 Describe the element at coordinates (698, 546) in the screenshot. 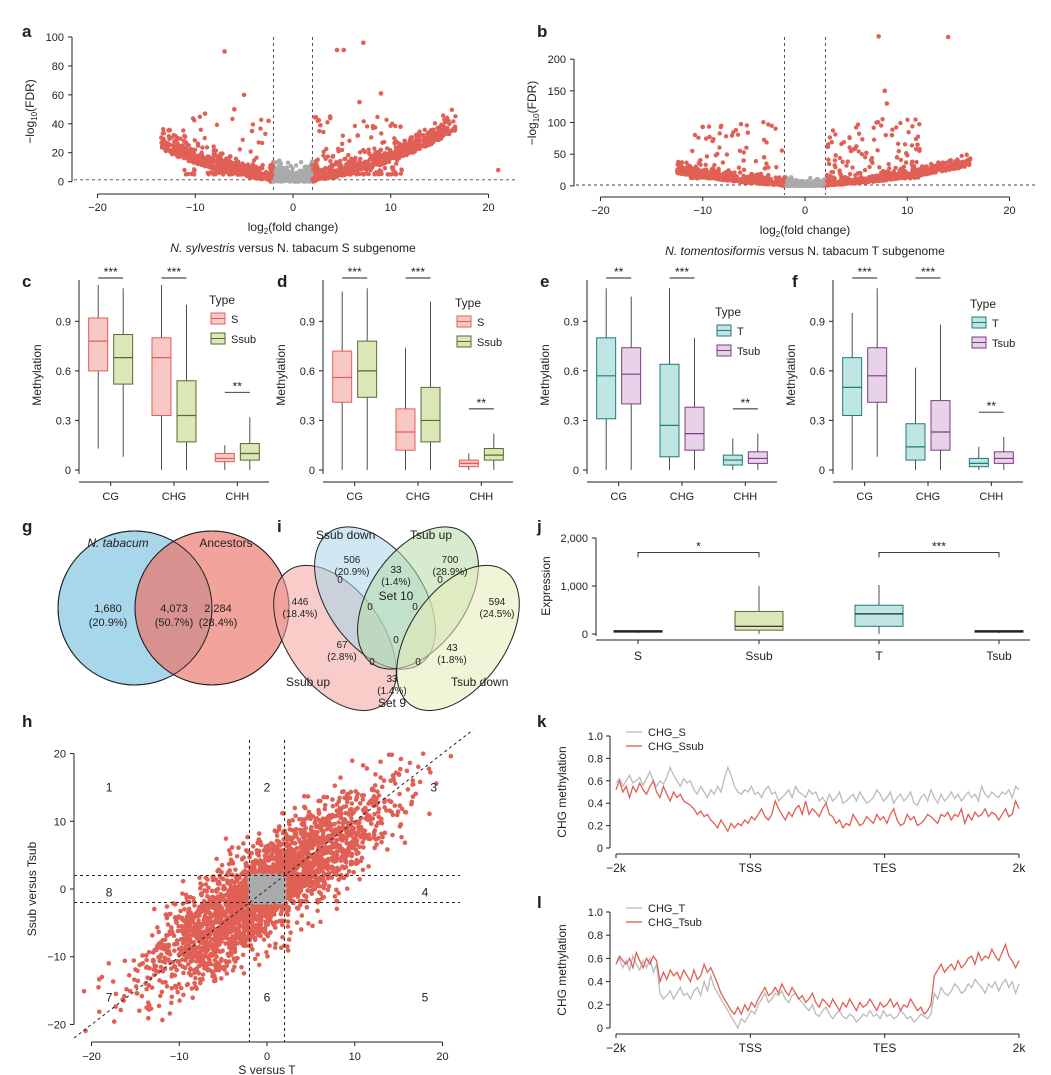

I see `significance-label: *` at that location.